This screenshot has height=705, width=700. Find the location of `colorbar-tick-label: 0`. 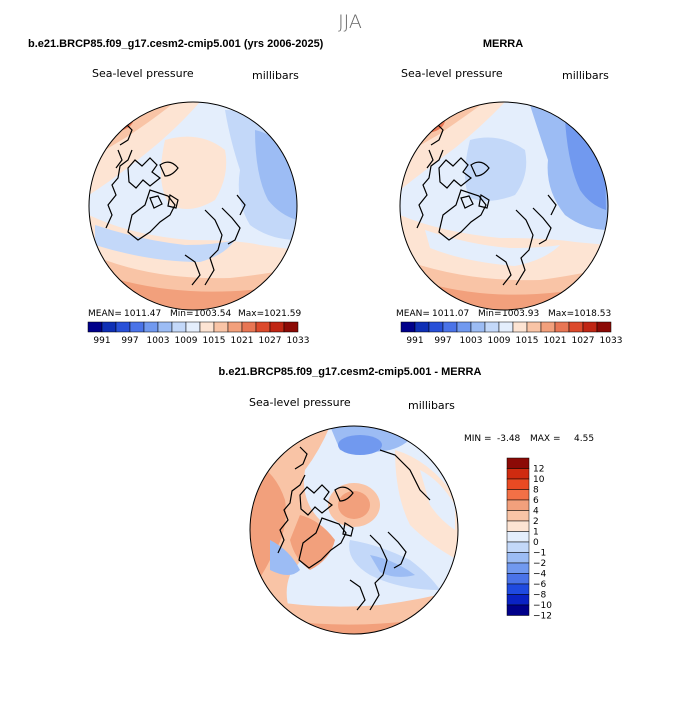

colorbar-tick-label: 0 is located at coordinates (536, 543).